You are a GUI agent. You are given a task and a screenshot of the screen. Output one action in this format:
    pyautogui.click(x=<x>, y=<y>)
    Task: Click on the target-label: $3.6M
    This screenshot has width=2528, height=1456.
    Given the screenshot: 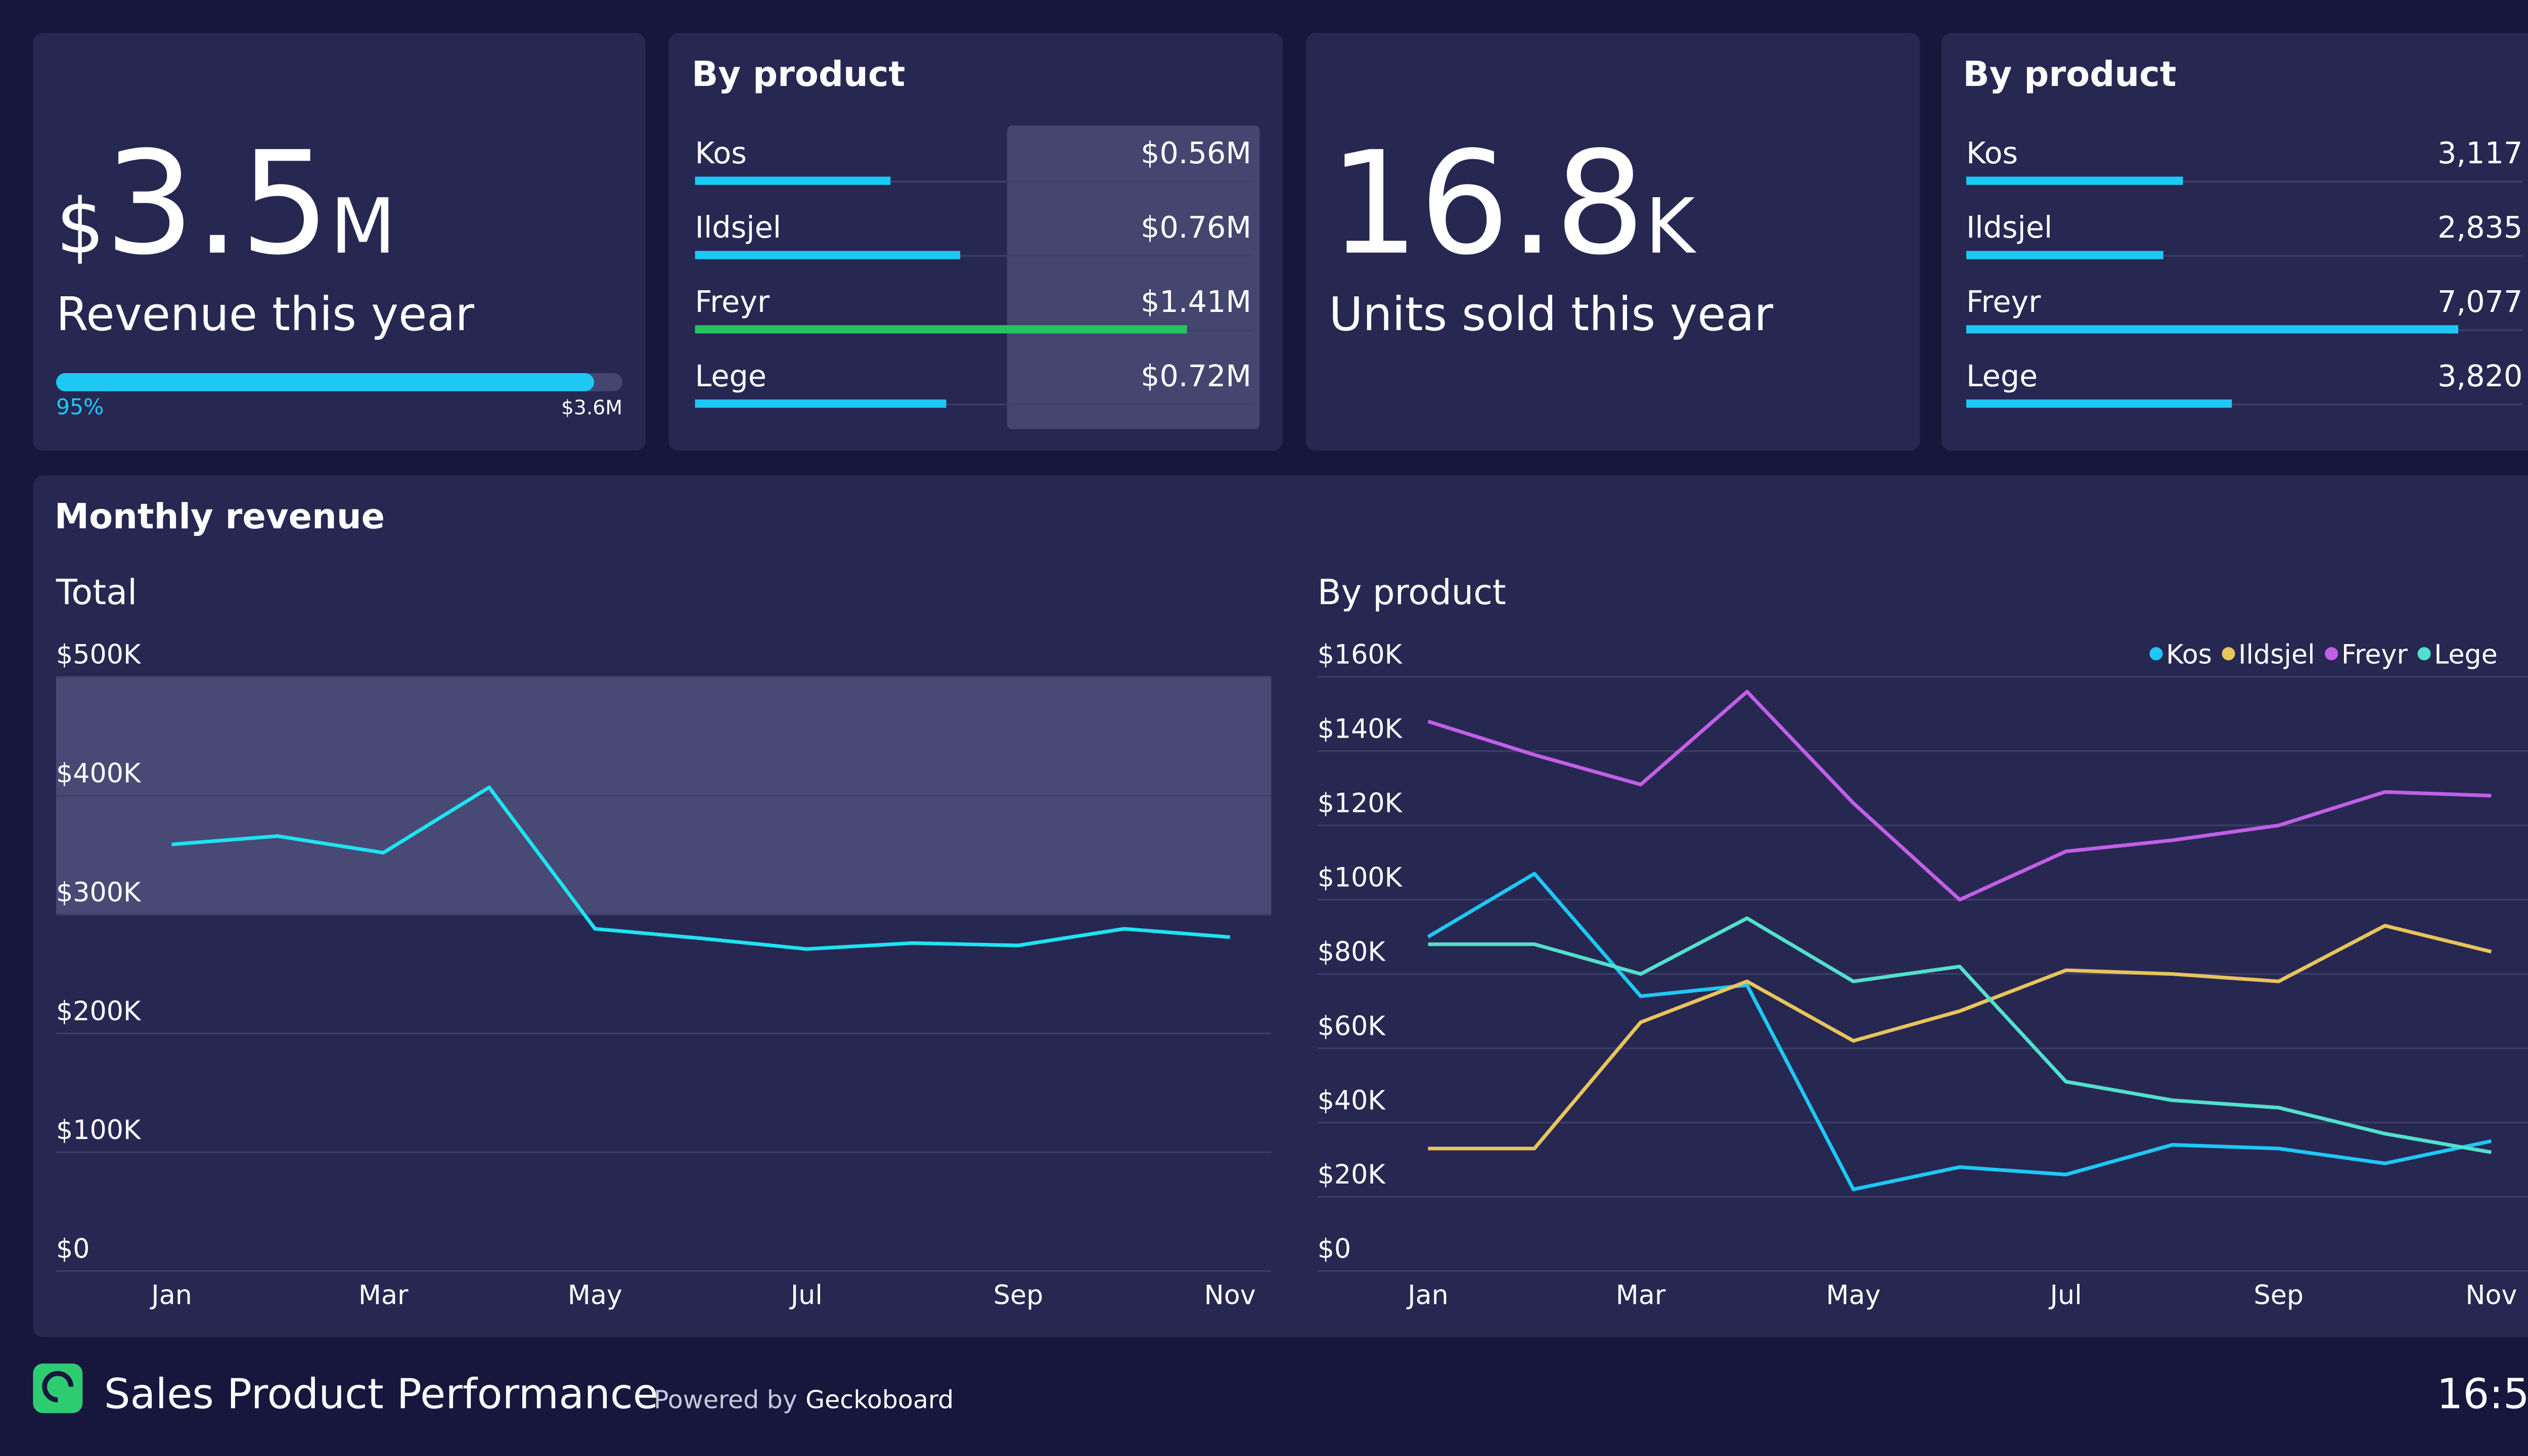 What is the action you would take?
    pyautogui.click(x=591, y=408)
    